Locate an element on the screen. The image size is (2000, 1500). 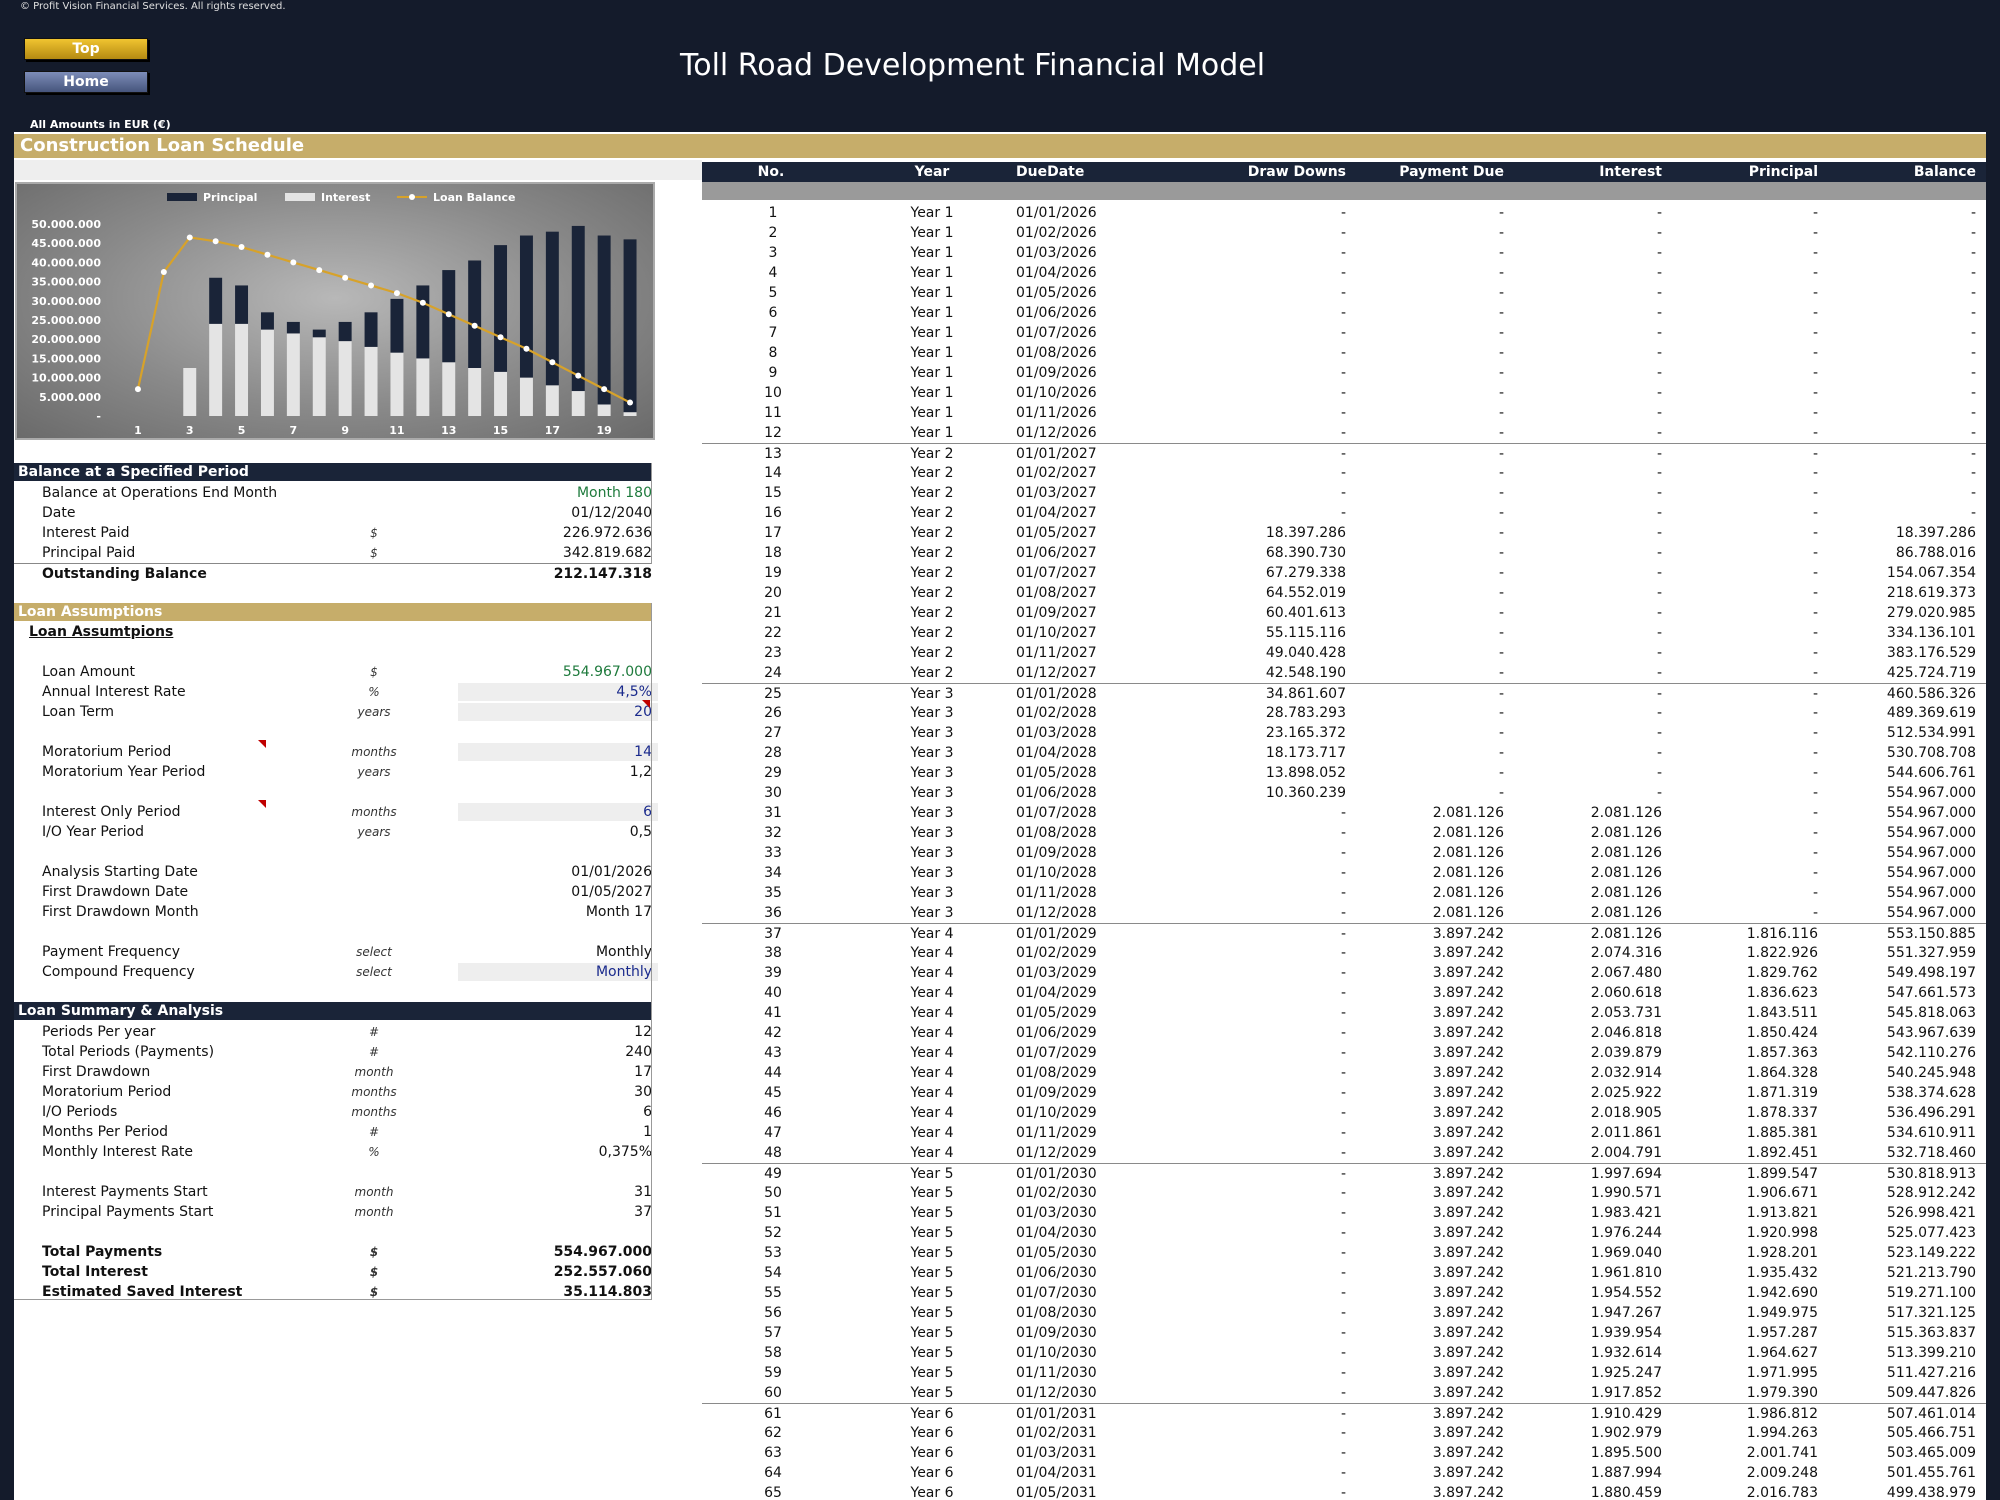
cell-due-date: 01/06/2026 is located at coordinates (1056, 313).